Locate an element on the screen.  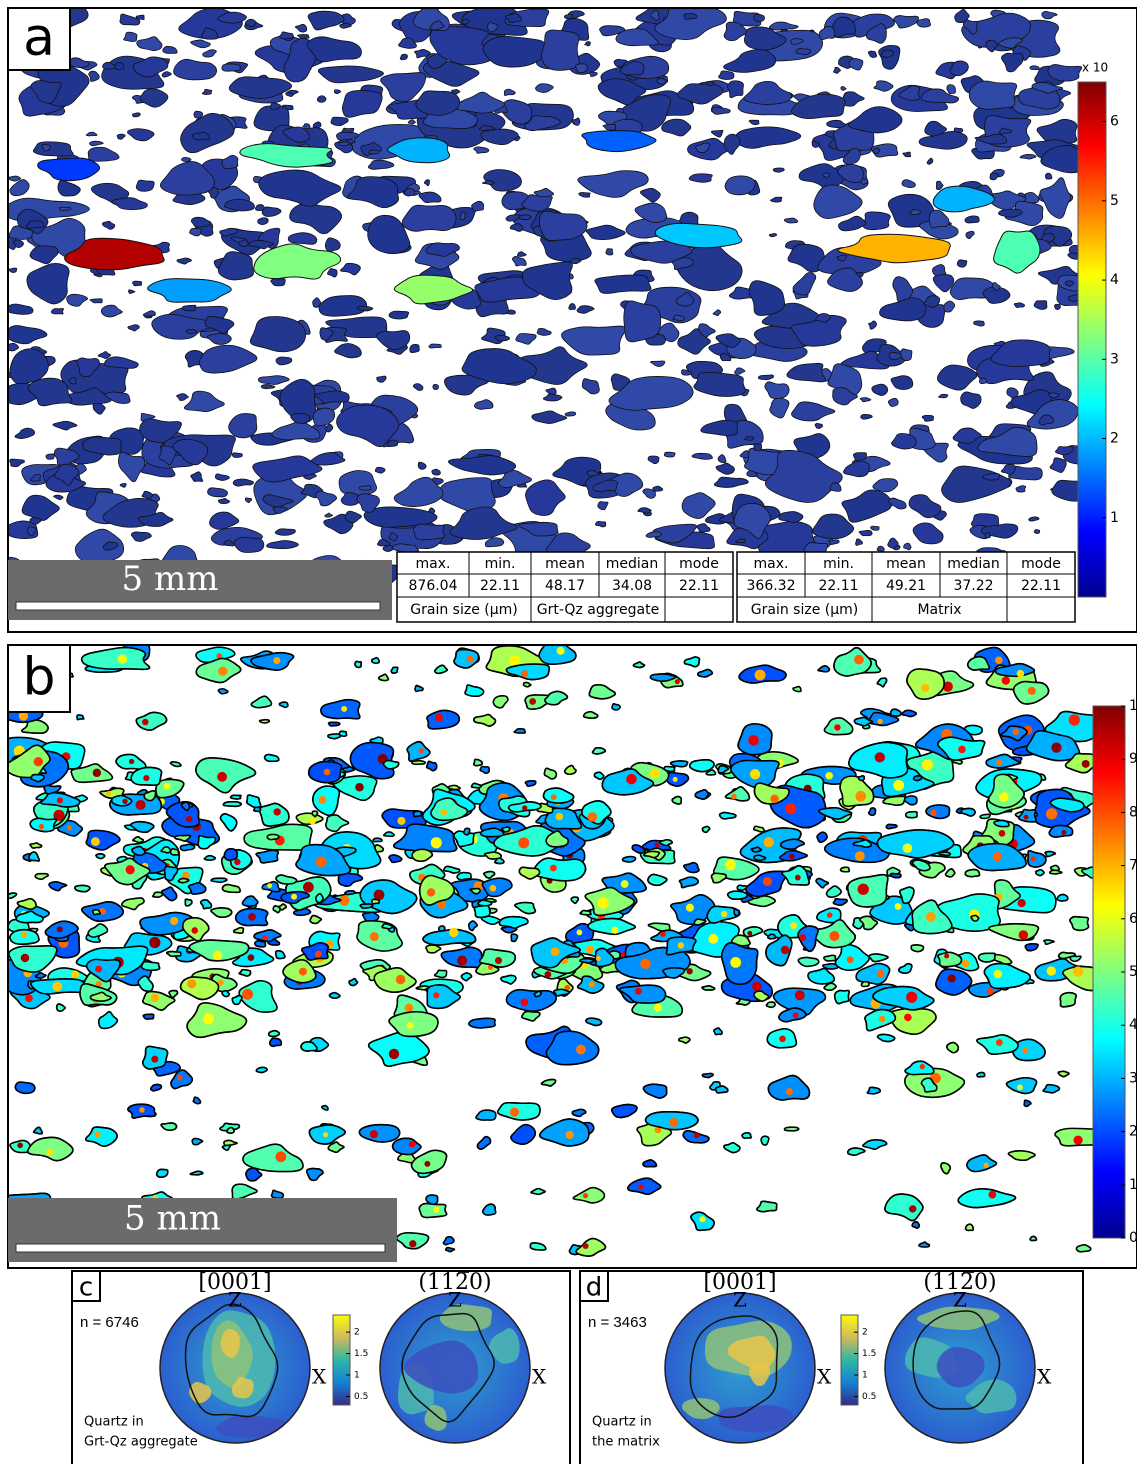
colorbar-tick-label: 0.5 is located at coordinates (361, 1397).